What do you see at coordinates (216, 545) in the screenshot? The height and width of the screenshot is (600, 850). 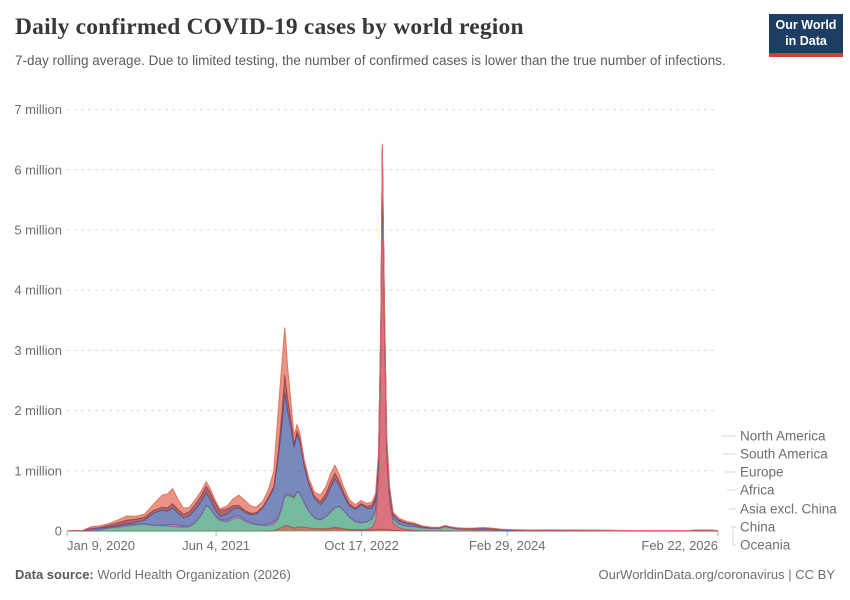 I see `x-tick-label: Jun 4, 2021` at bounding box center [216, 545].